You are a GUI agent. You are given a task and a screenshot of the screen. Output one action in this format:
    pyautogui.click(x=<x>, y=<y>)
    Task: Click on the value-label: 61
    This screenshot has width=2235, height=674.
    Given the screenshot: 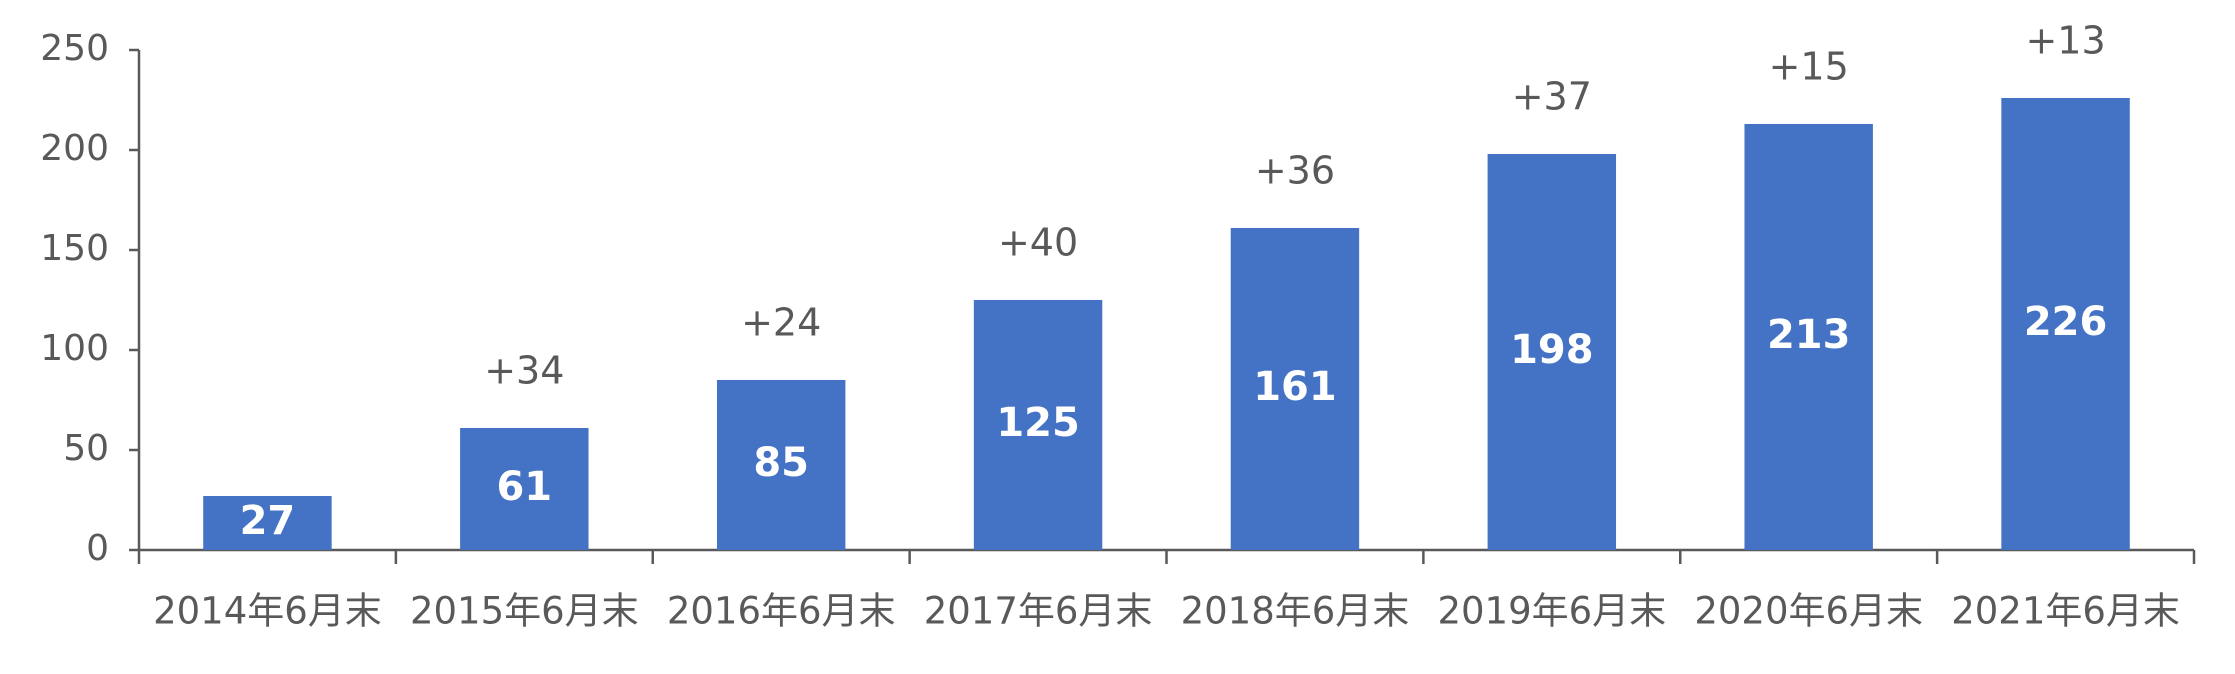 What is the action you would take?
    pyautogui.click(x=524, y=487)
    